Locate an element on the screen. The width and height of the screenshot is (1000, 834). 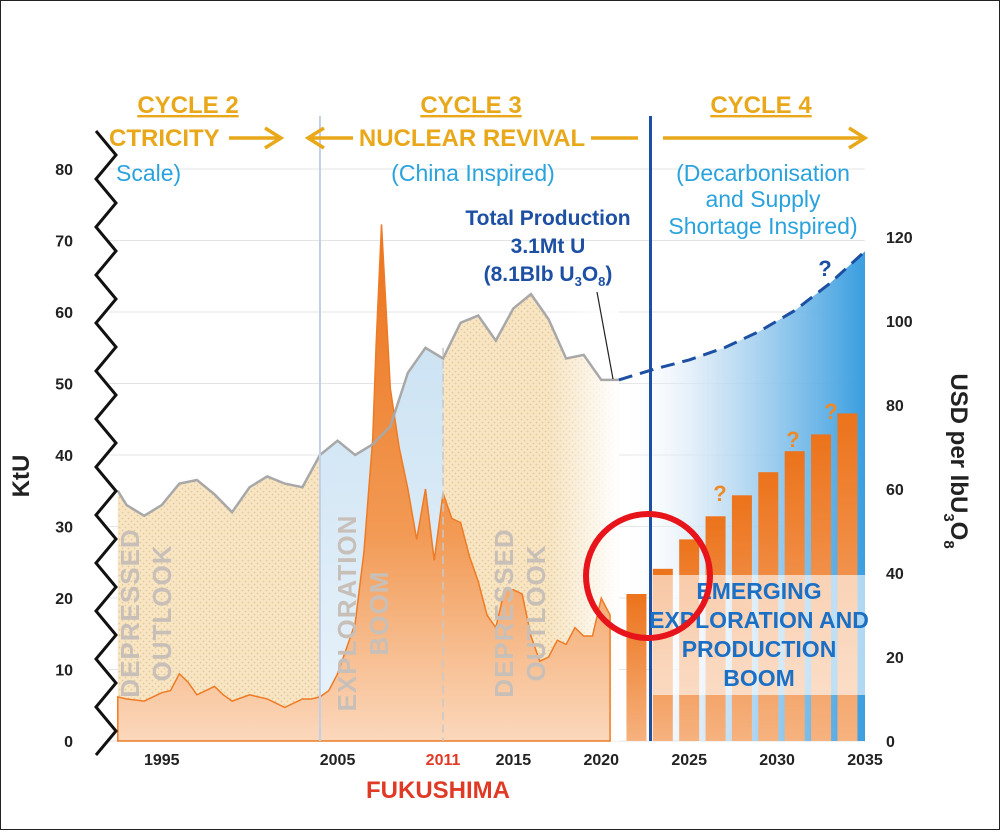
left-axis-title: KtU is located at coordinates (21, 476).